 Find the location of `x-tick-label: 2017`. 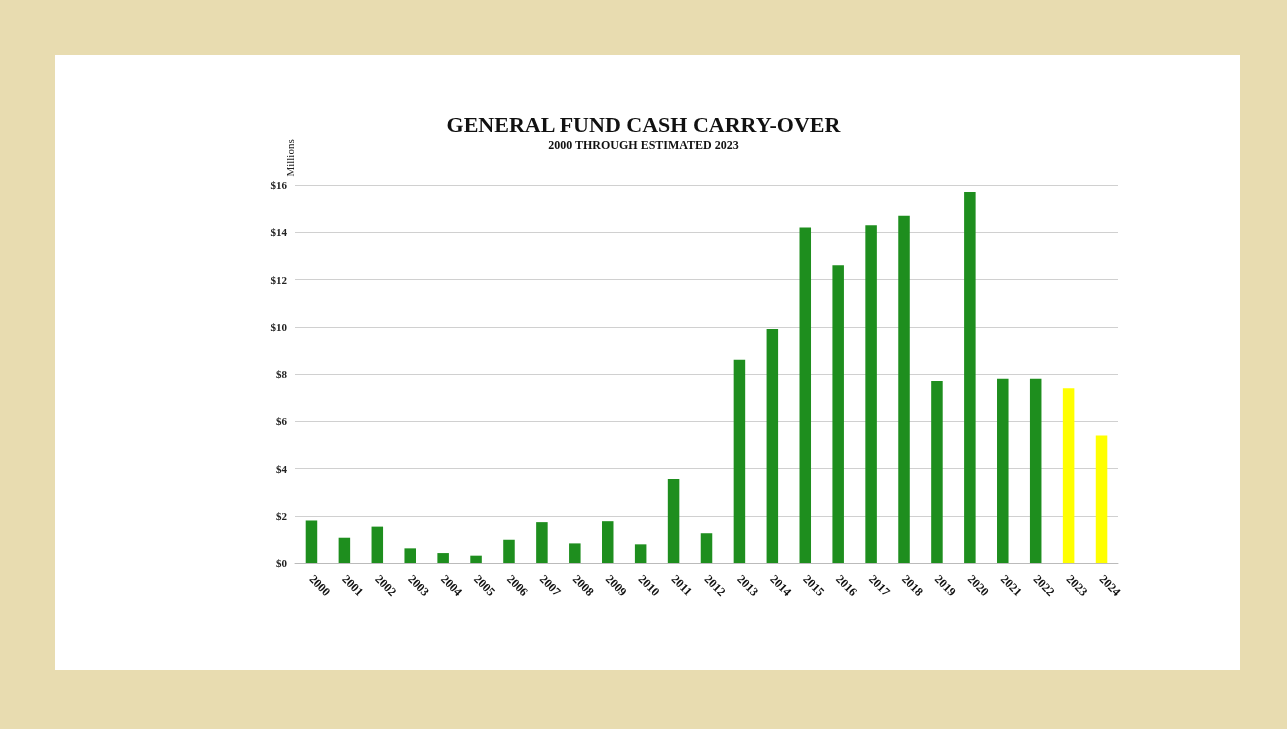

x-tick-label: 2017 is located at coordinates (879, 585).